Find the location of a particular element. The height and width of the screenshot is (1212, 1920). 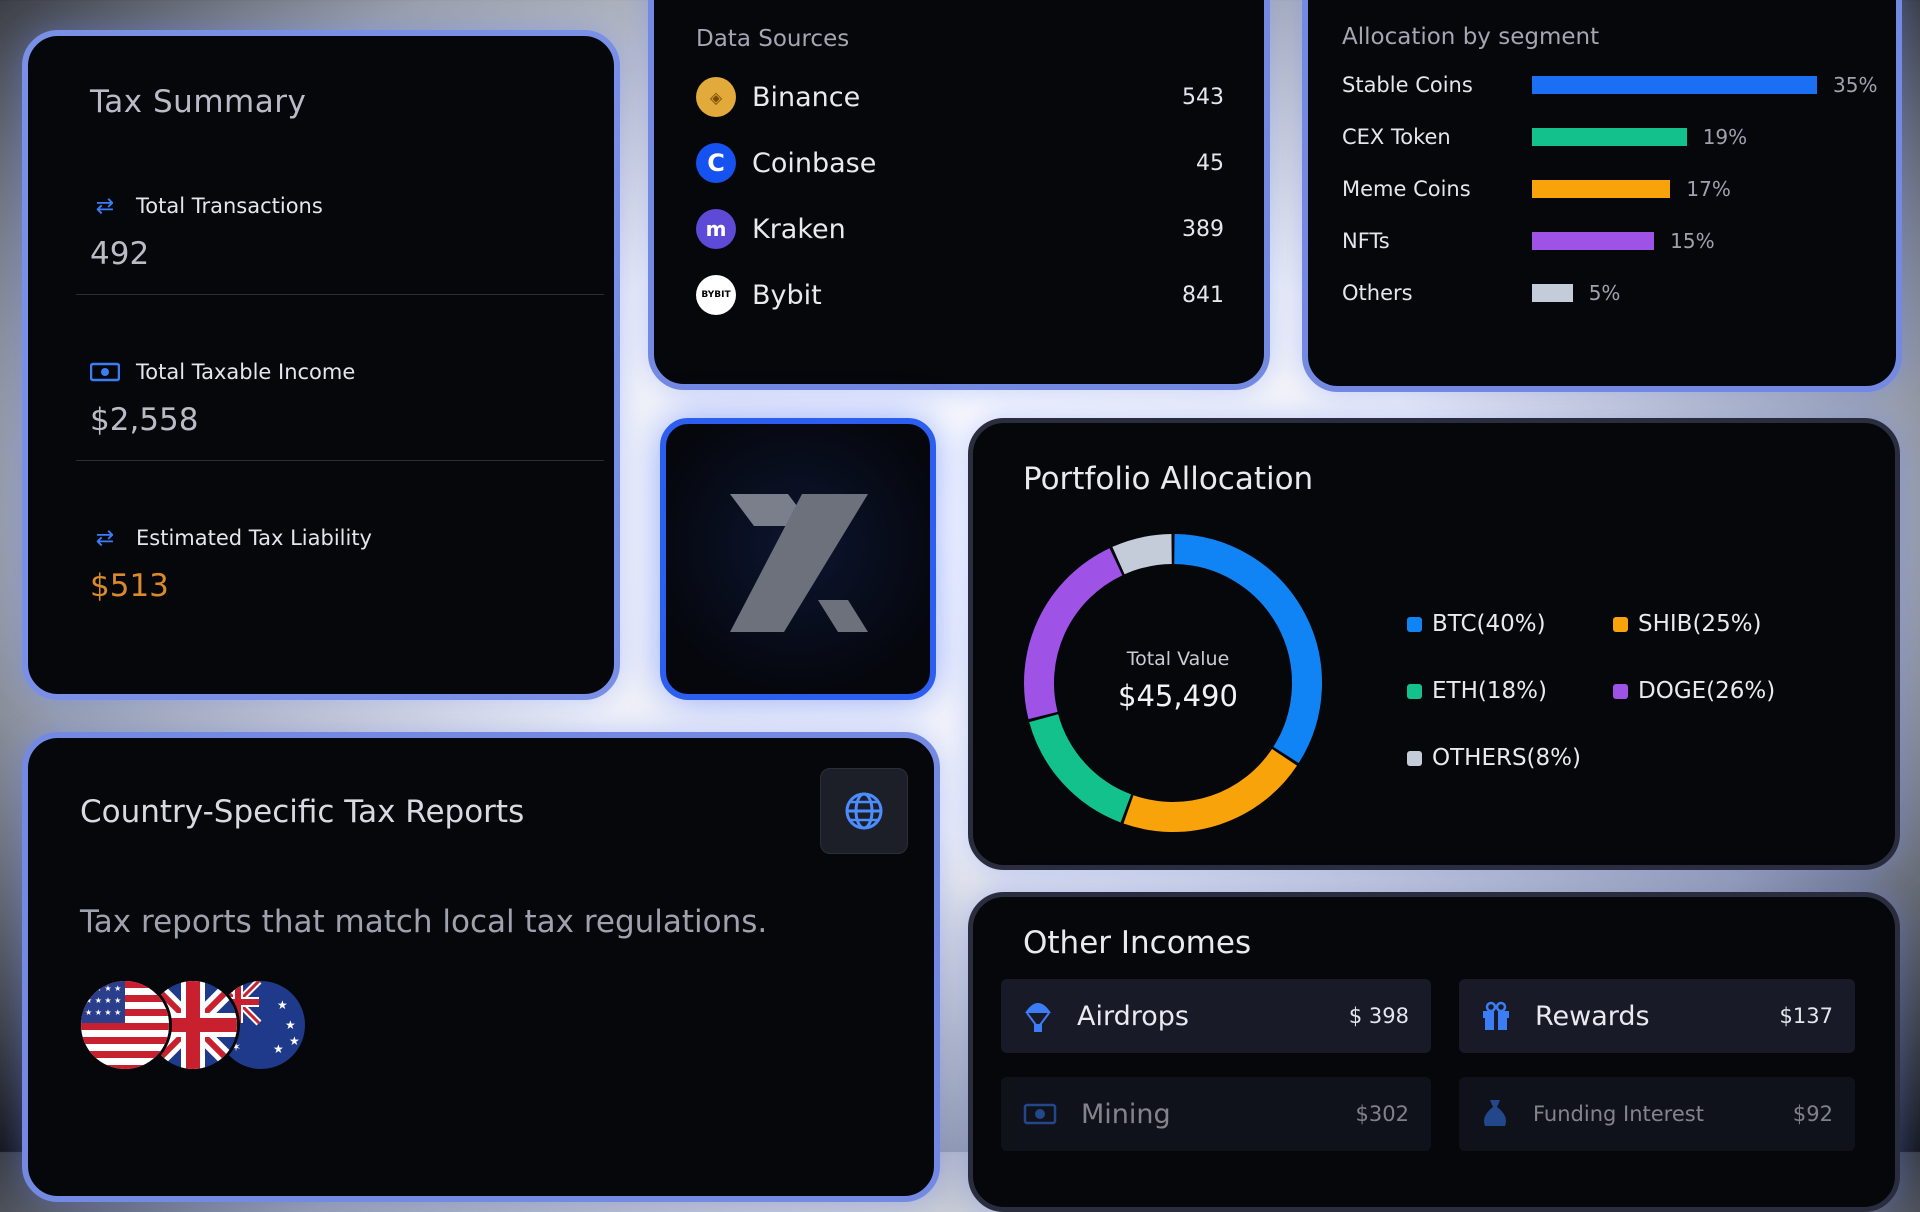

data-source-count: 841 is located at coordinates (1203, 295).